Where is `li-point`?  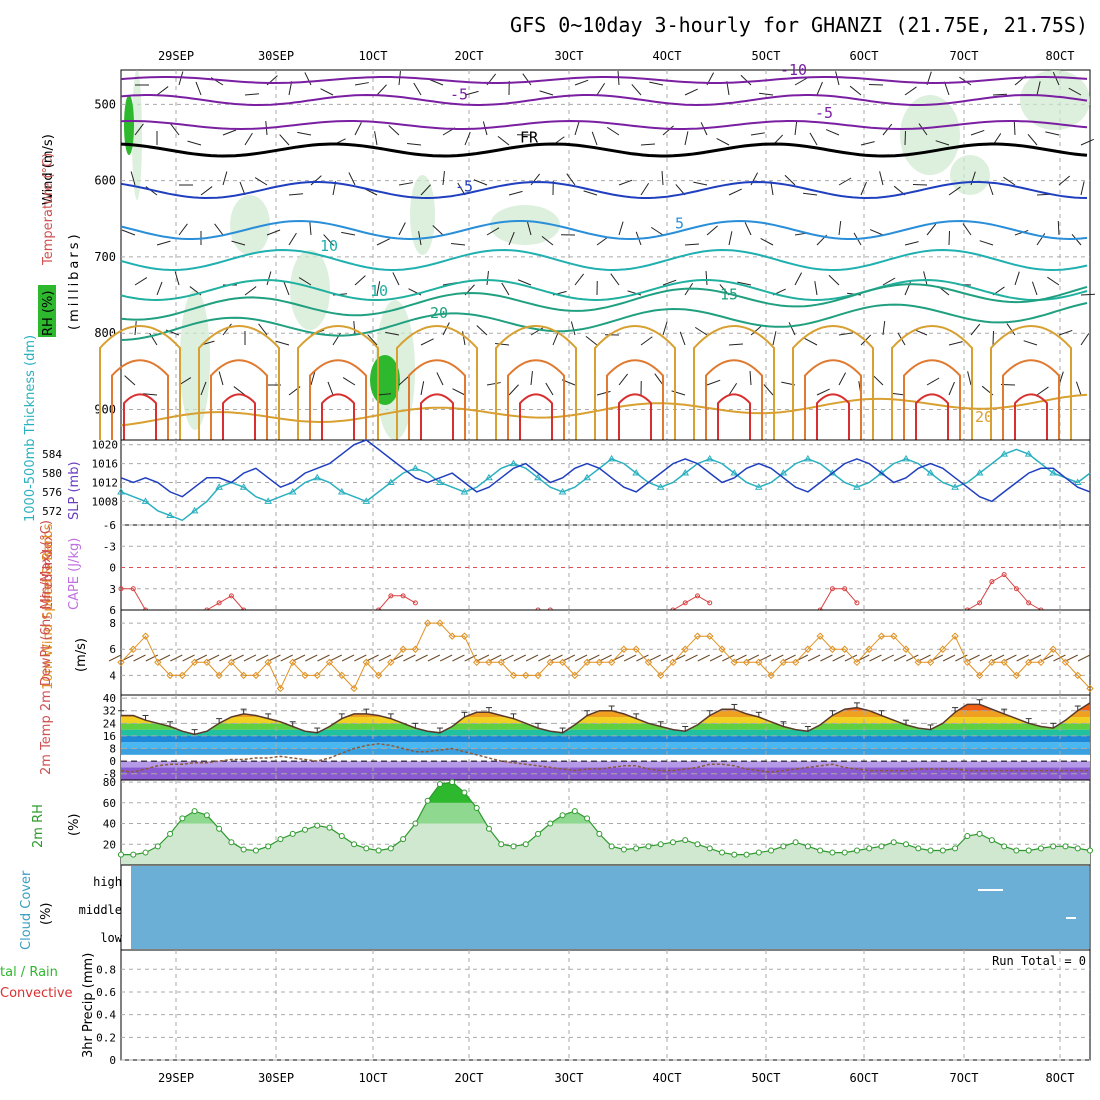 li-point is located at coordinates (710, 603).